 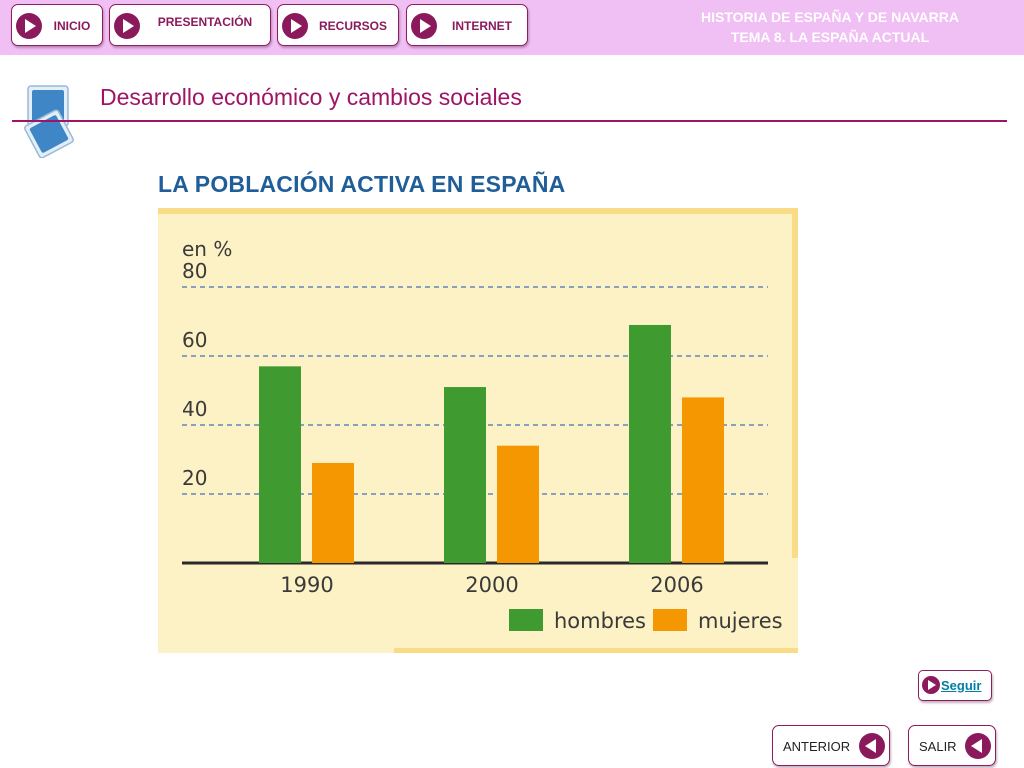 I want to click on bar-mujeres-1990, so click(x=333, y=512).